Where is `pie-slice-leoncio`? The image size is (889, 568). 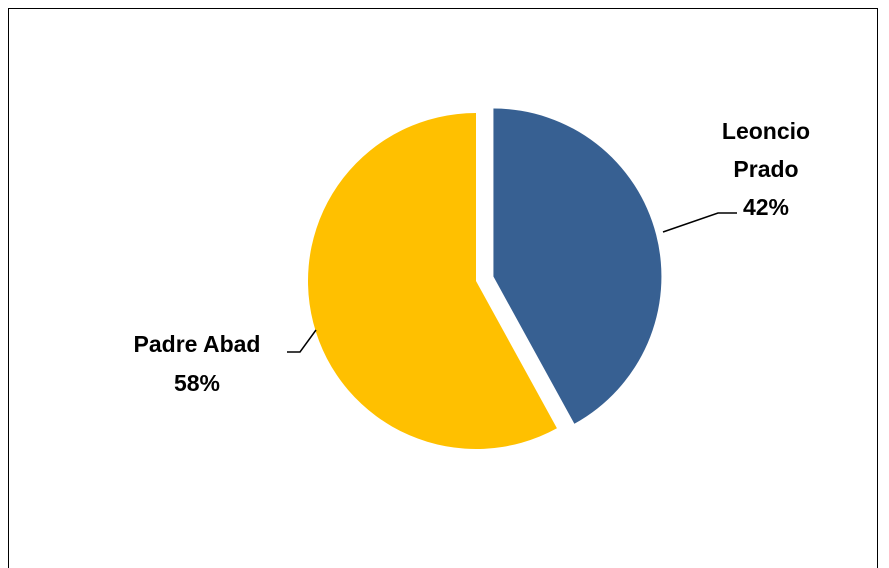
pie-slice-leoncio is located at coordinates (577, 266).